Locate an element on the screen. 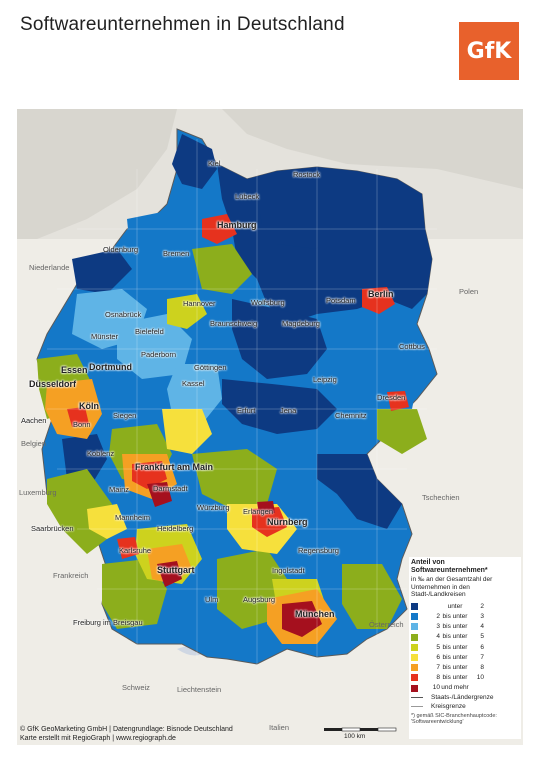  city-label-wolfsburg: Wolfsburg is located at coordinates (268, 302).